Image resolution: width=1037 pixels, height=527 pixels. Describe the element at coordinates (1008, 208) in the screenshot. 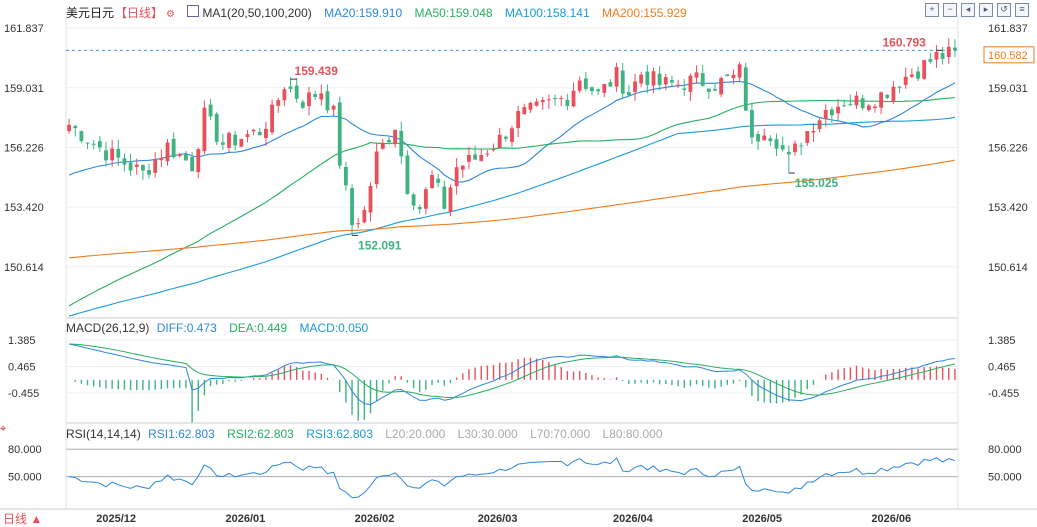

I see `price-tick-label-right: 153.420` at that location.